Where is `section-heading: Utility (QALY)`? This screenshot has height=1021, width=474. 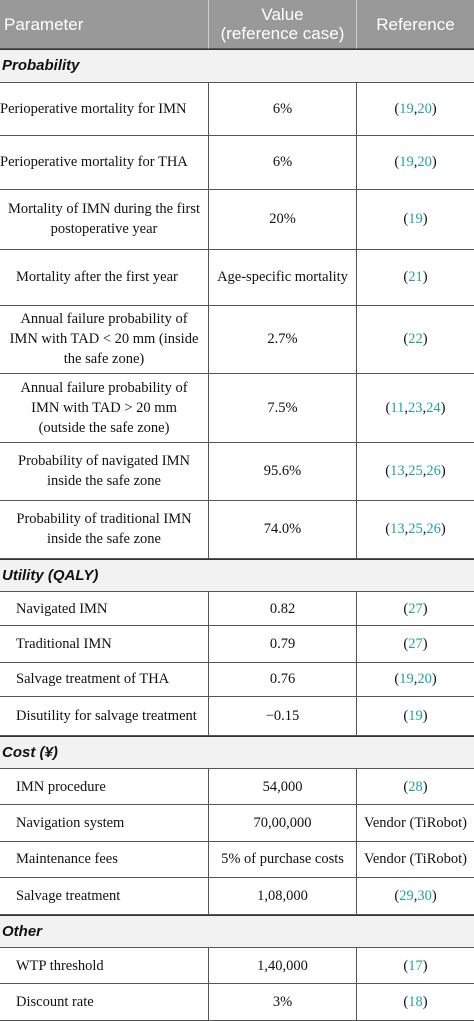
section-heading: Utility (QALY) is located at coordinates (237, 575).